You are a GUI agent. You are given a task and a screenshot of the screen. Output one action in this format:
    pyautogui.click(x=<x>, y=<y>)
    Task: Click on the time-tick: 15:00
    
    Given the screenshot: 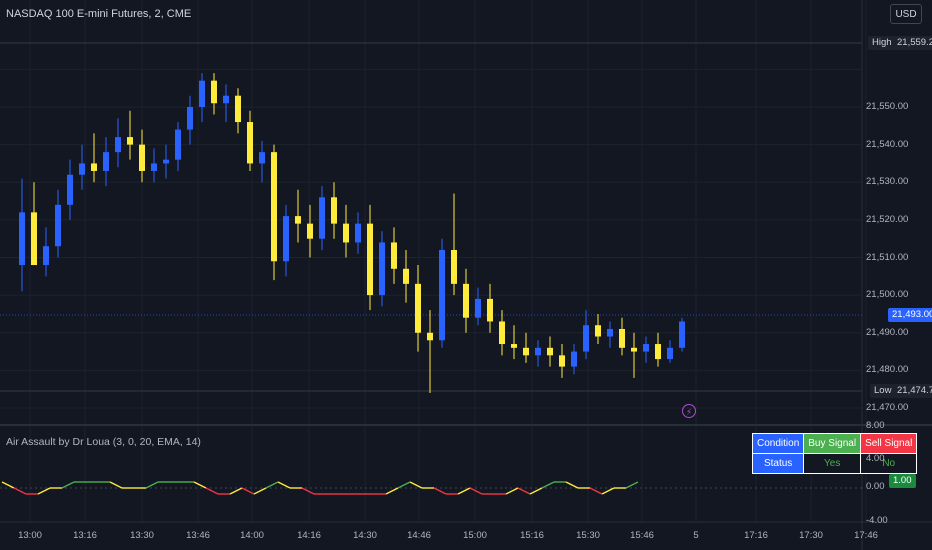 What is the action you would take?
    pyautogui.click(x=475, y=535)
    